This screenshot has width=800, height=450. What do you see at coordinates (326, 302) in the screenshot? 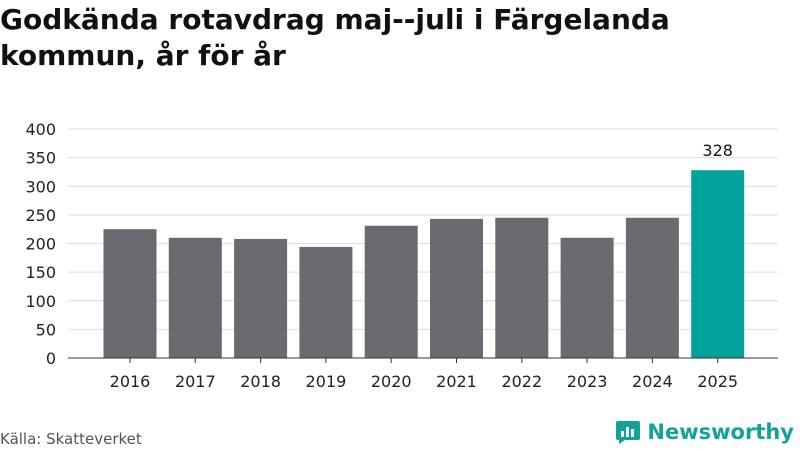
I see `bar-2019` at bounding box center [326, 302].